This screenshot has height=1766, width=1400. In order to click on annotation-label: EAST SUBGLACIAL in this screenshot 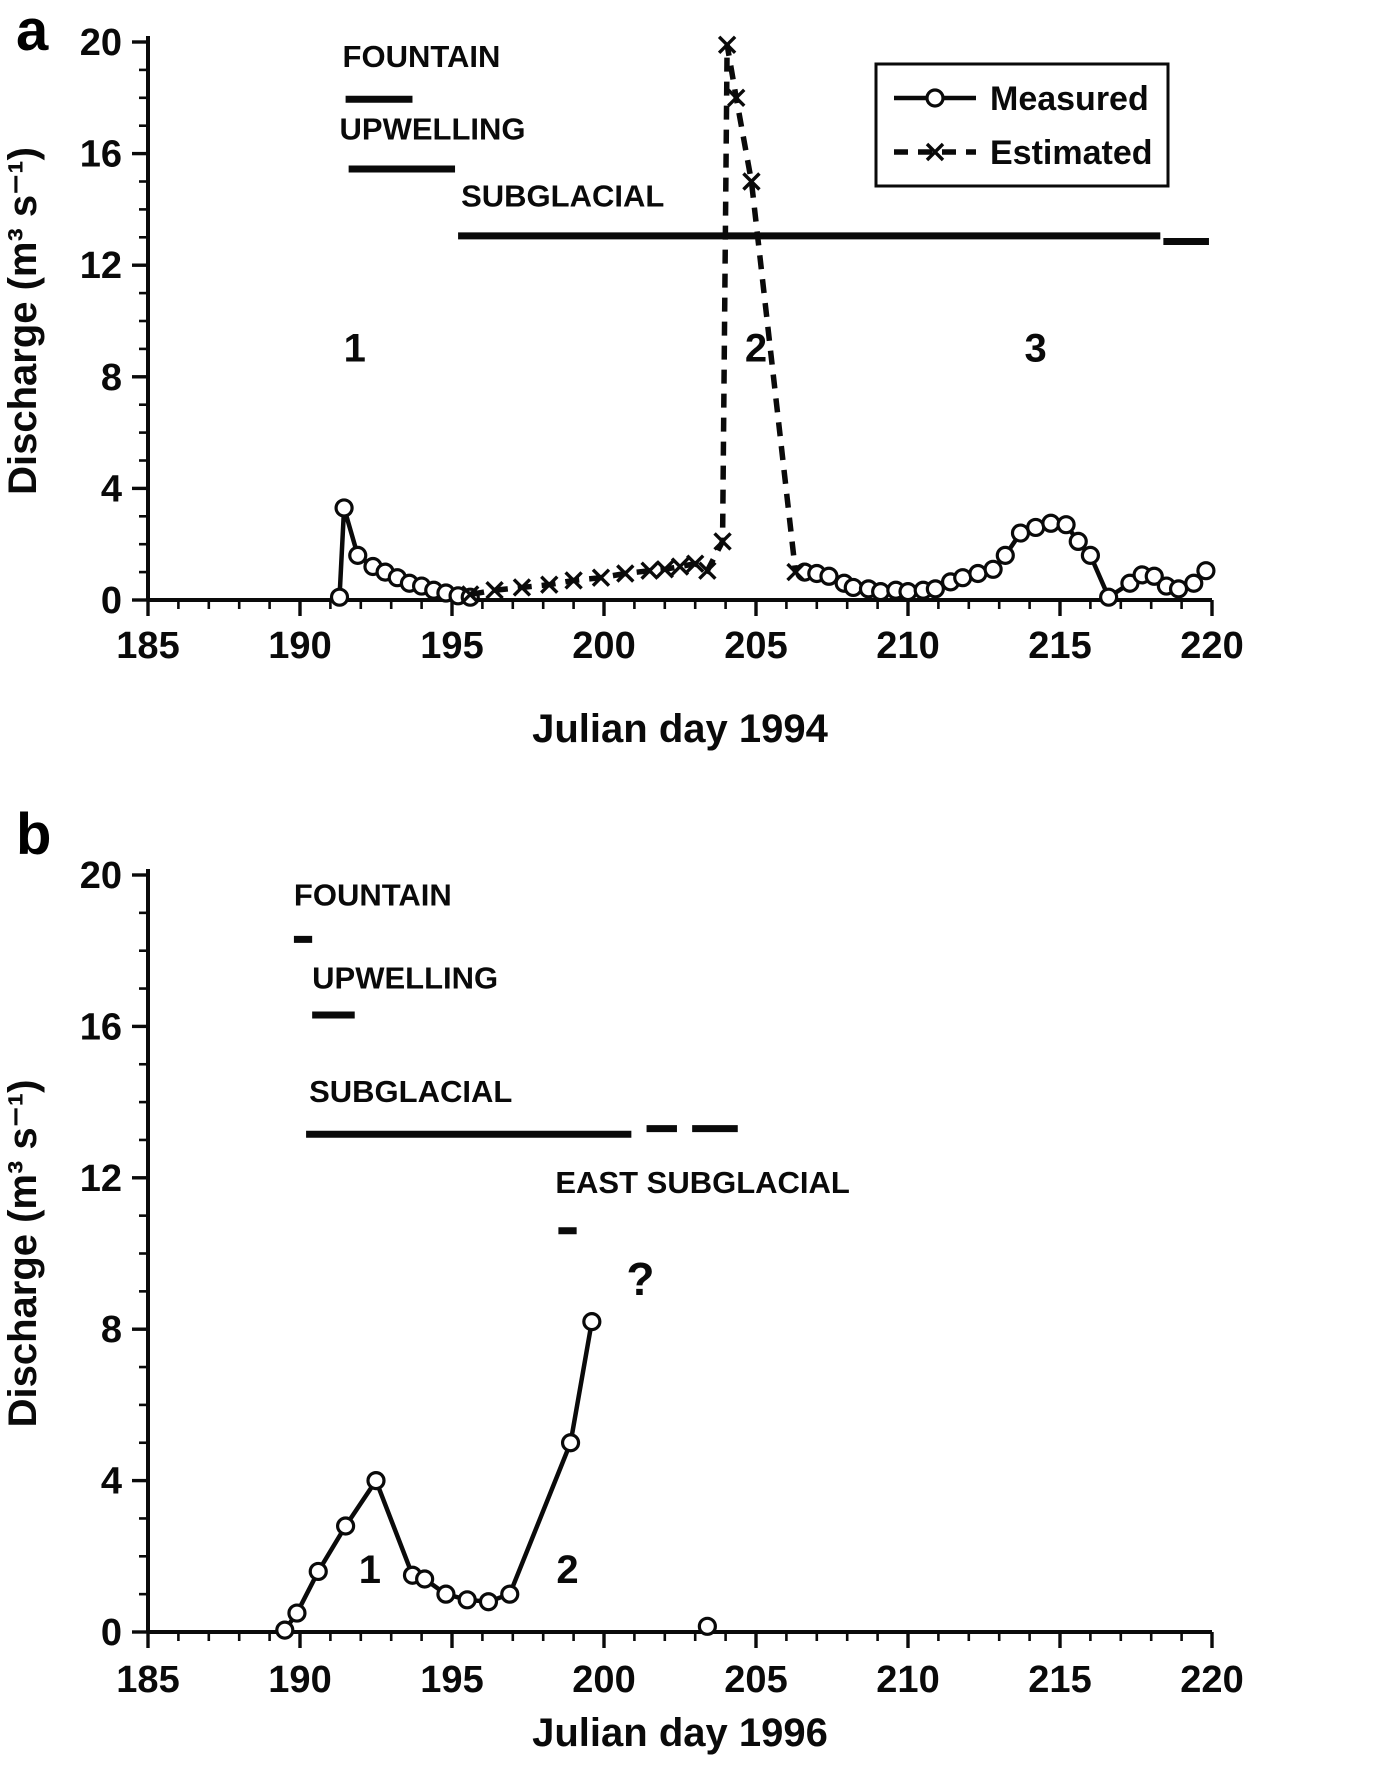, I will do `click(702, 1182)`.